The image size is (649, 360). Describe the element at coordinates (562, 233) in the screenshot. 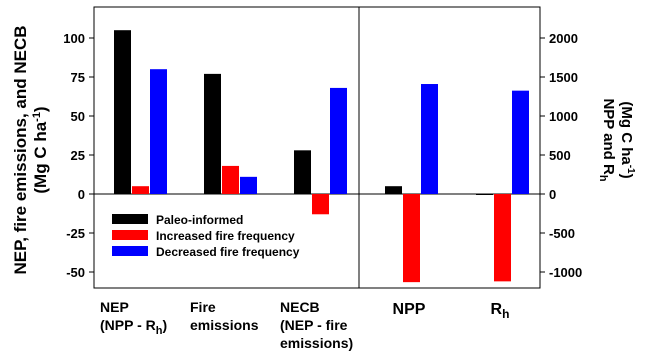

I see `right-tick-label: -500` at that location.